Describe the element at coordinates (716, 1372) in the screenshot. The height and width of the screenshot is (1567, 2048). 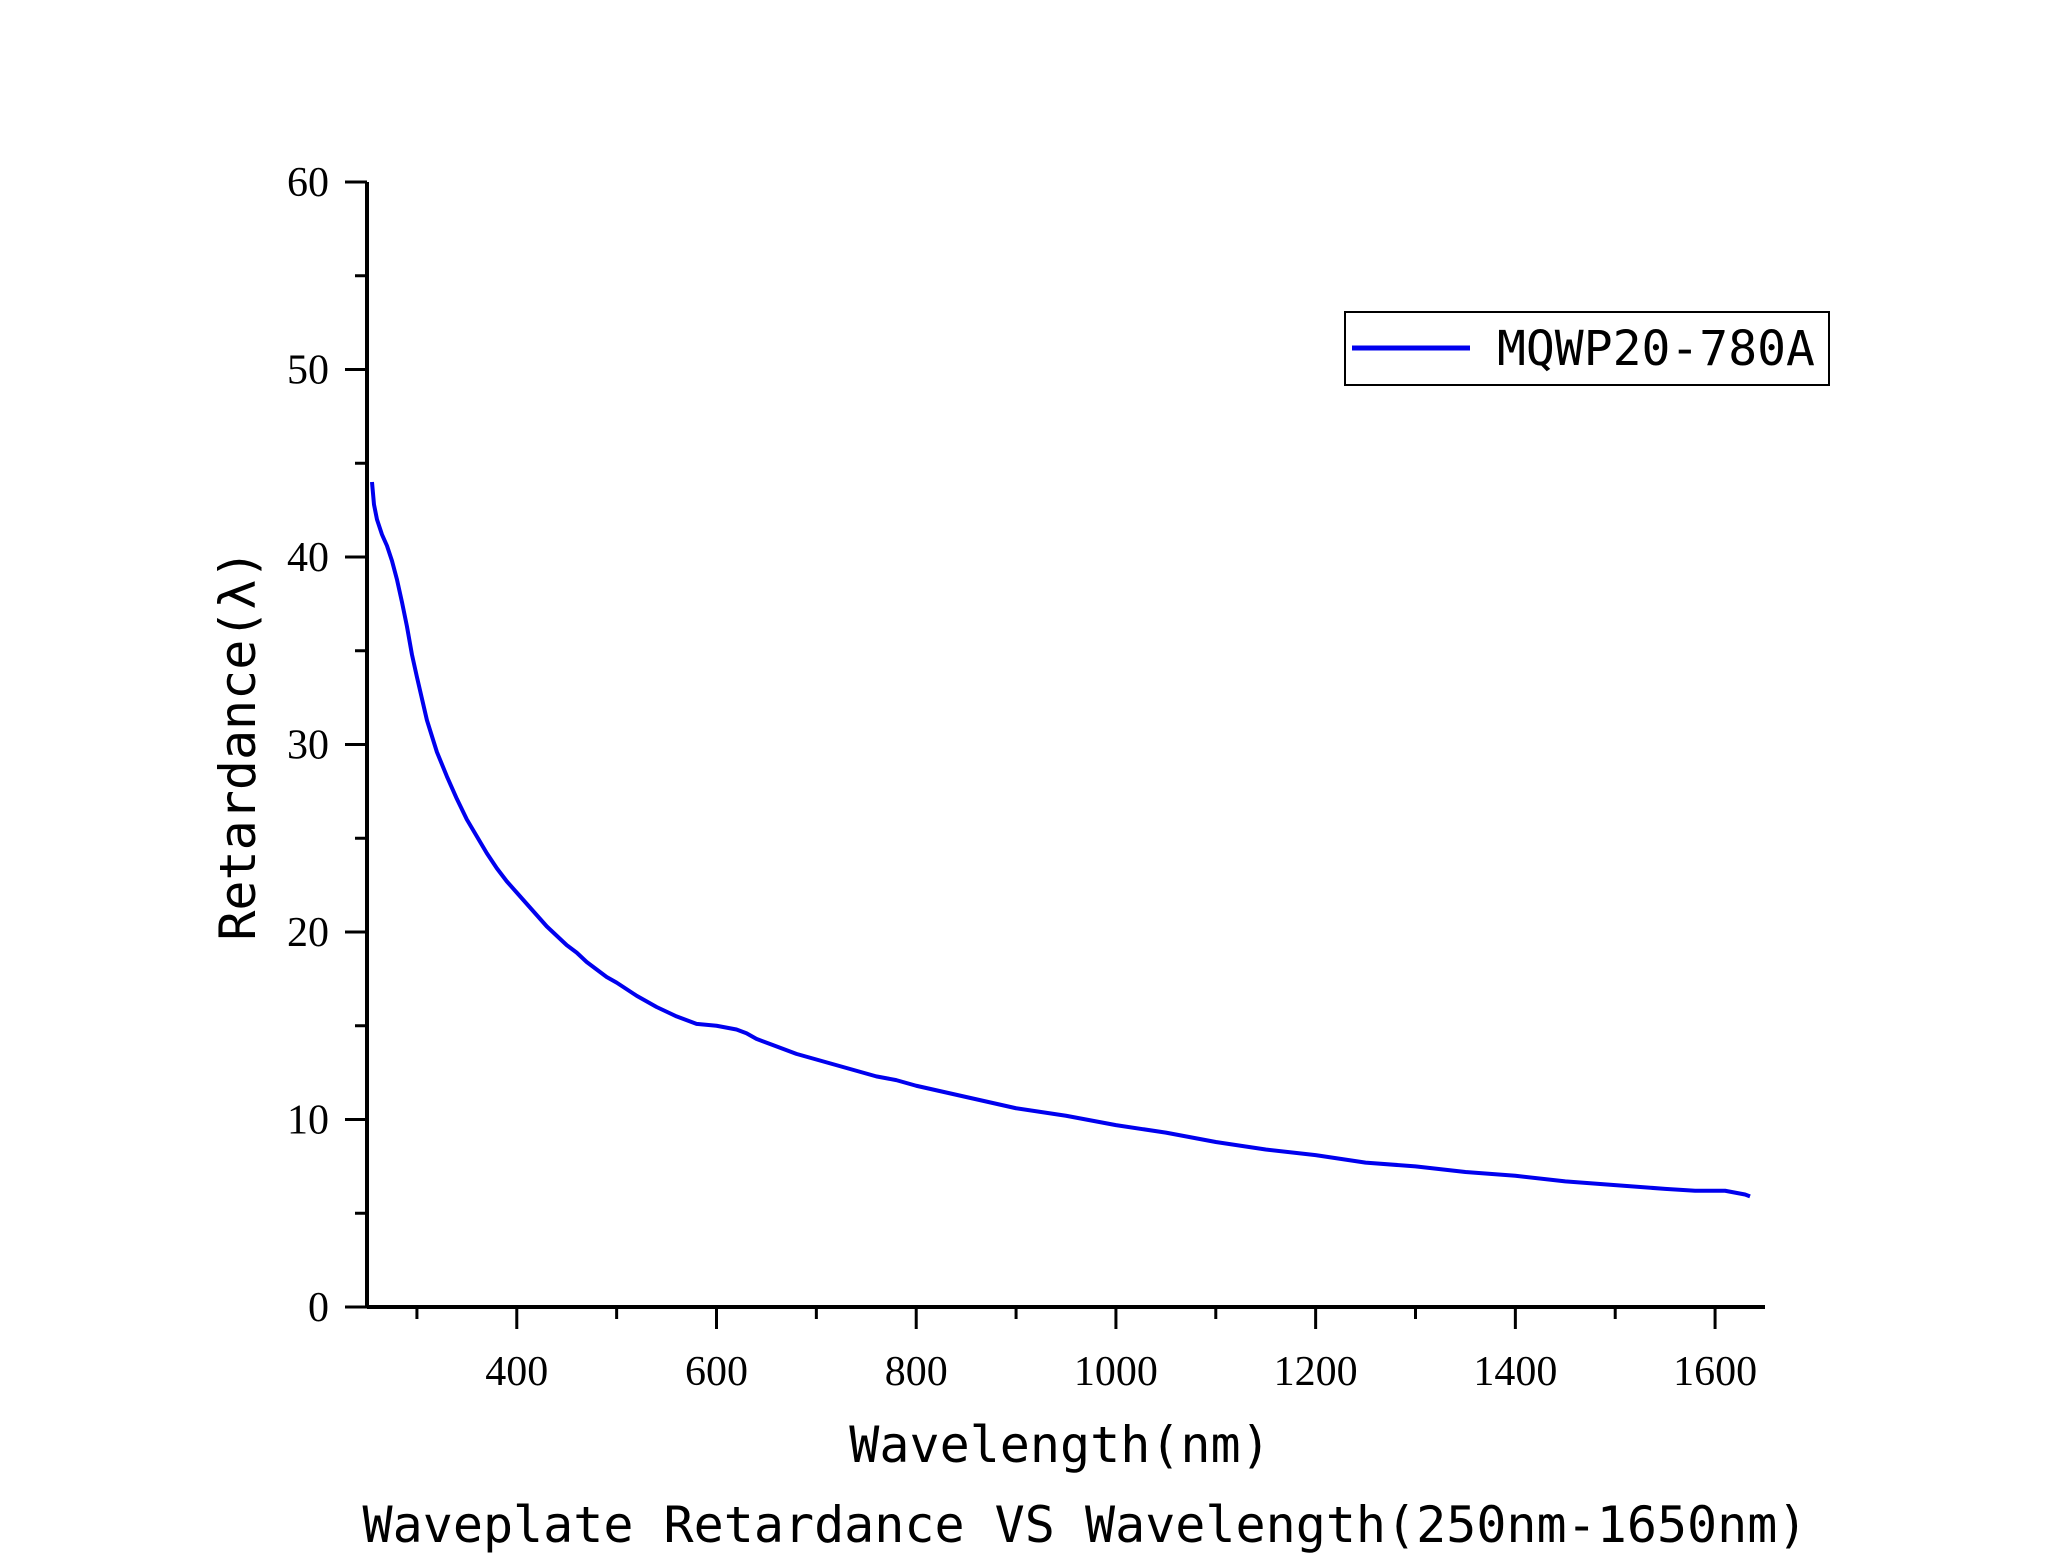
I see `x-tick-label: 600` at that location.